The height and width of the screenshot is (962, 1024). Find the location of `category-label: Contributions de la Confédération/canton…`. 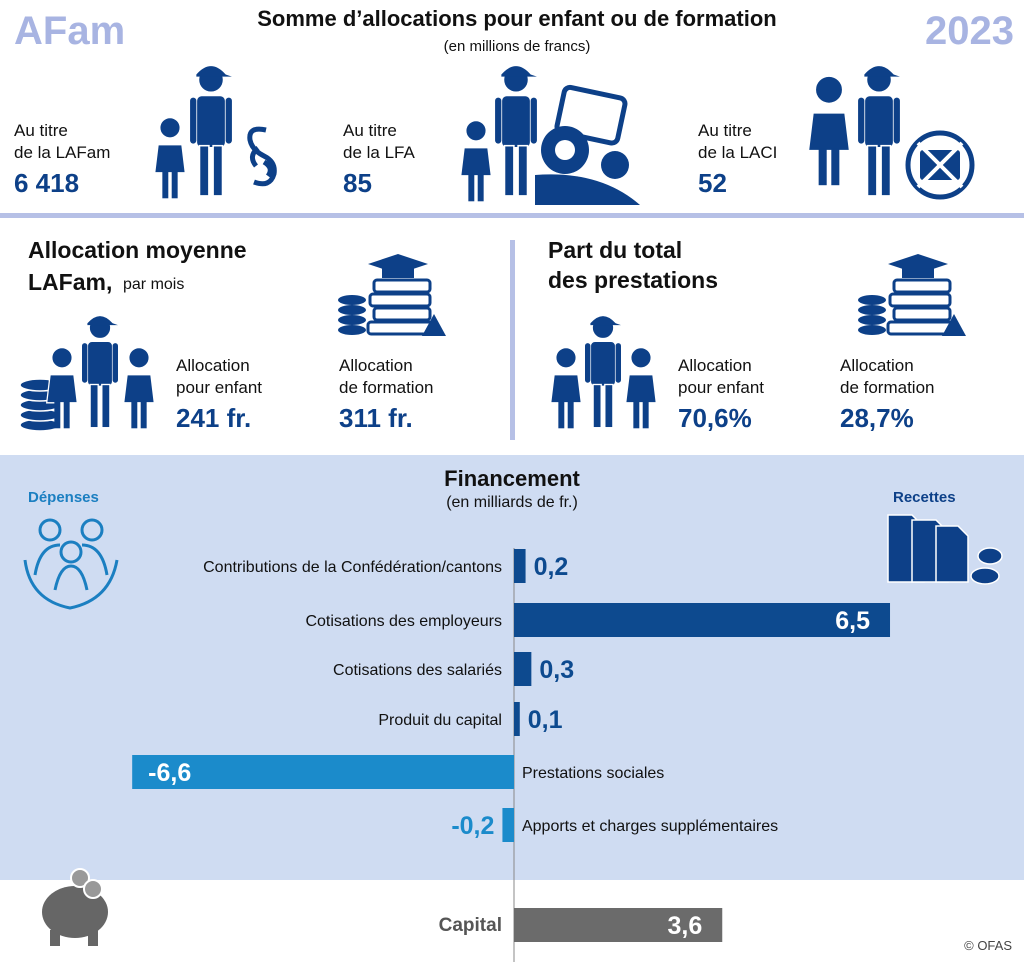

category-label: Contributions de la Confédération/canton… is located at coordinates (352, 567).